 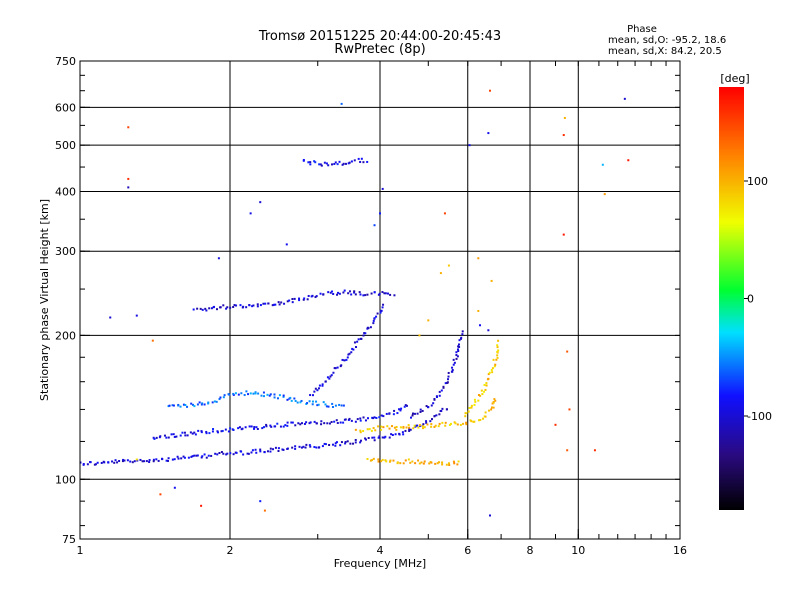 I want to click on colorbar-tick-label: 100, so click(x=757, y=181).